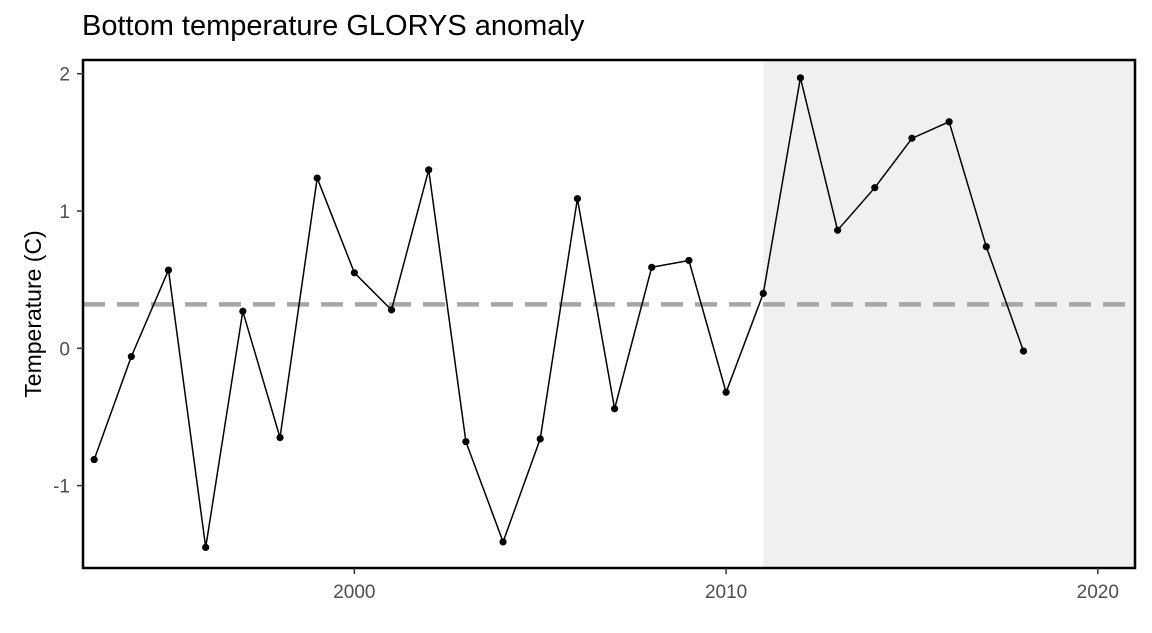  What do you see at coordinates (68, 281) in the screenshot?
I see `y-axis: -1 0 1 2` at bounding box center [68, 281].